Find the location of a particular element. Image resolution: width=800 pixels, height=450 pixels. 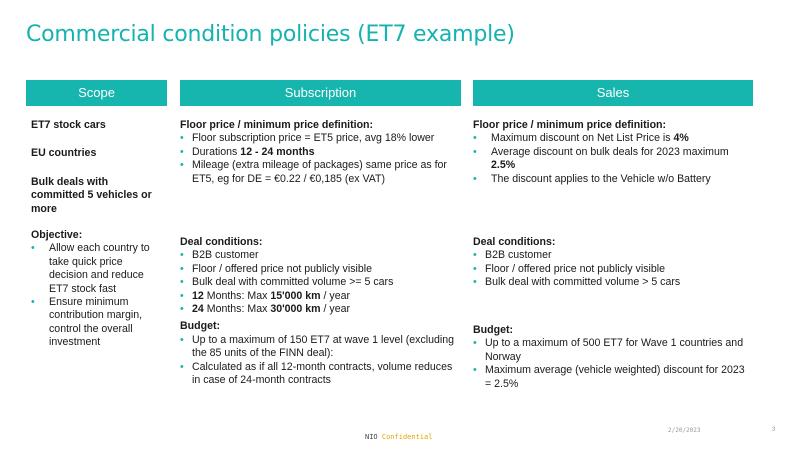

footer-date: 2/20/2023 is located at coordinates (684, 430).